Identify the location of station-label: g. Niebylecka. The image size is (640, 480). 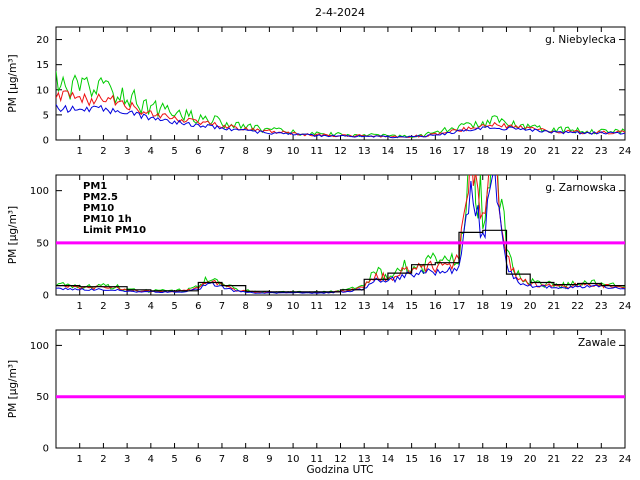
(580, 40).